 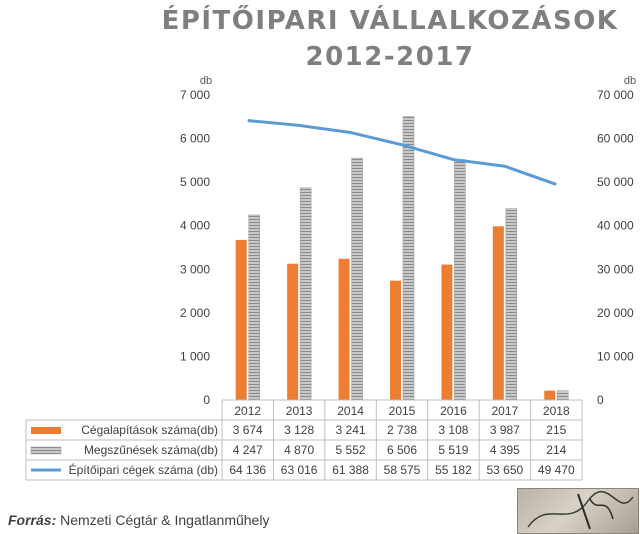 I want to click on y-right-tick-label: 60 000, so click(x=615, y=139).